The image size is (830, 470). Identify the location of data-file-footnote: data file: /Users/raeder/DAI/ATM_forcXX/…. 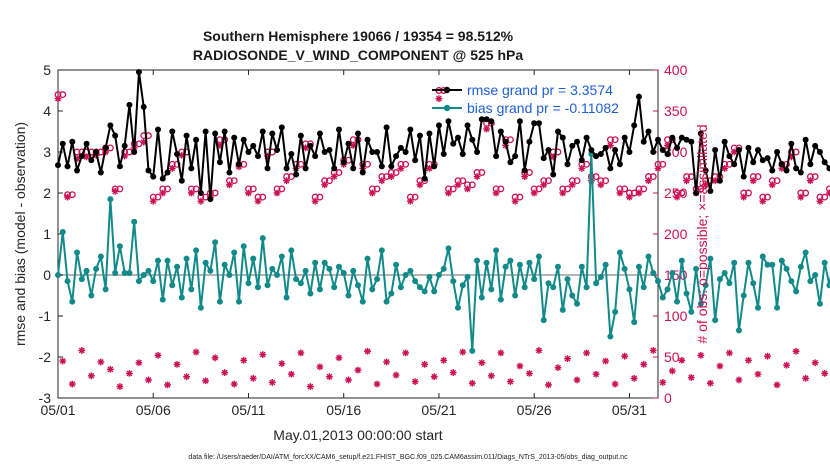
(408, 457).